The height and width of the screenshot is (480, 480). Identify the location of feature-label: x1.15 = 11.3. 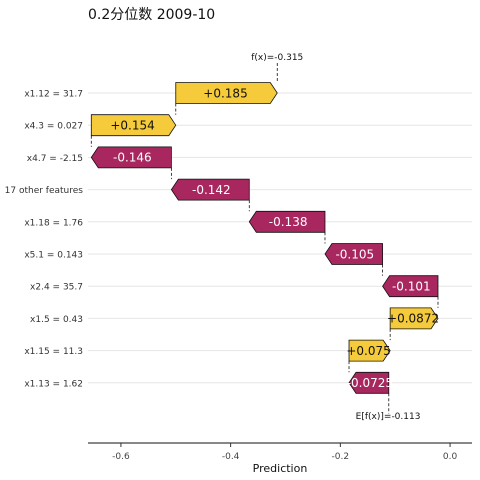
(53, 352).